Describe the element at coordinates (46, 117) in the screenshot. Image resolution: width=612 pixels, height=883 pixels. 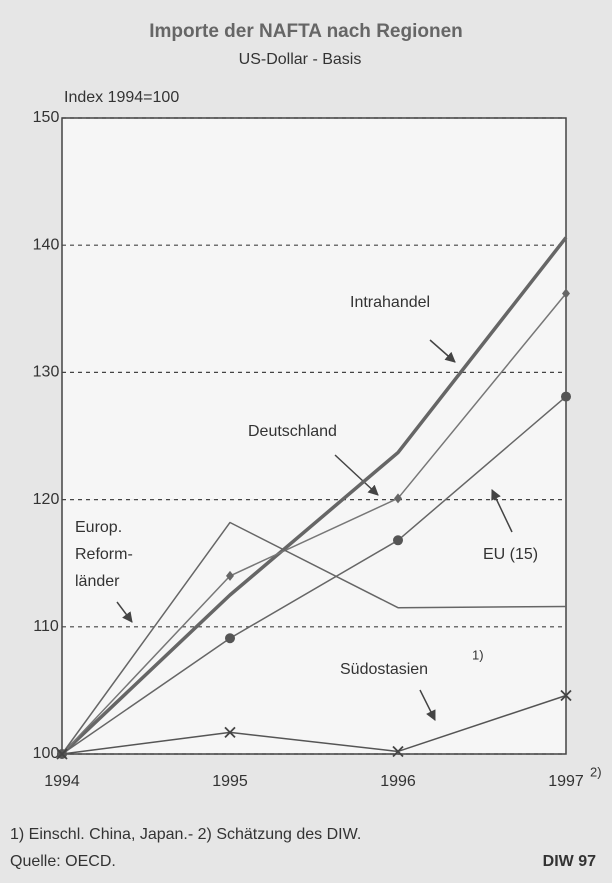
I see `y-tick-label: 150` at that location.